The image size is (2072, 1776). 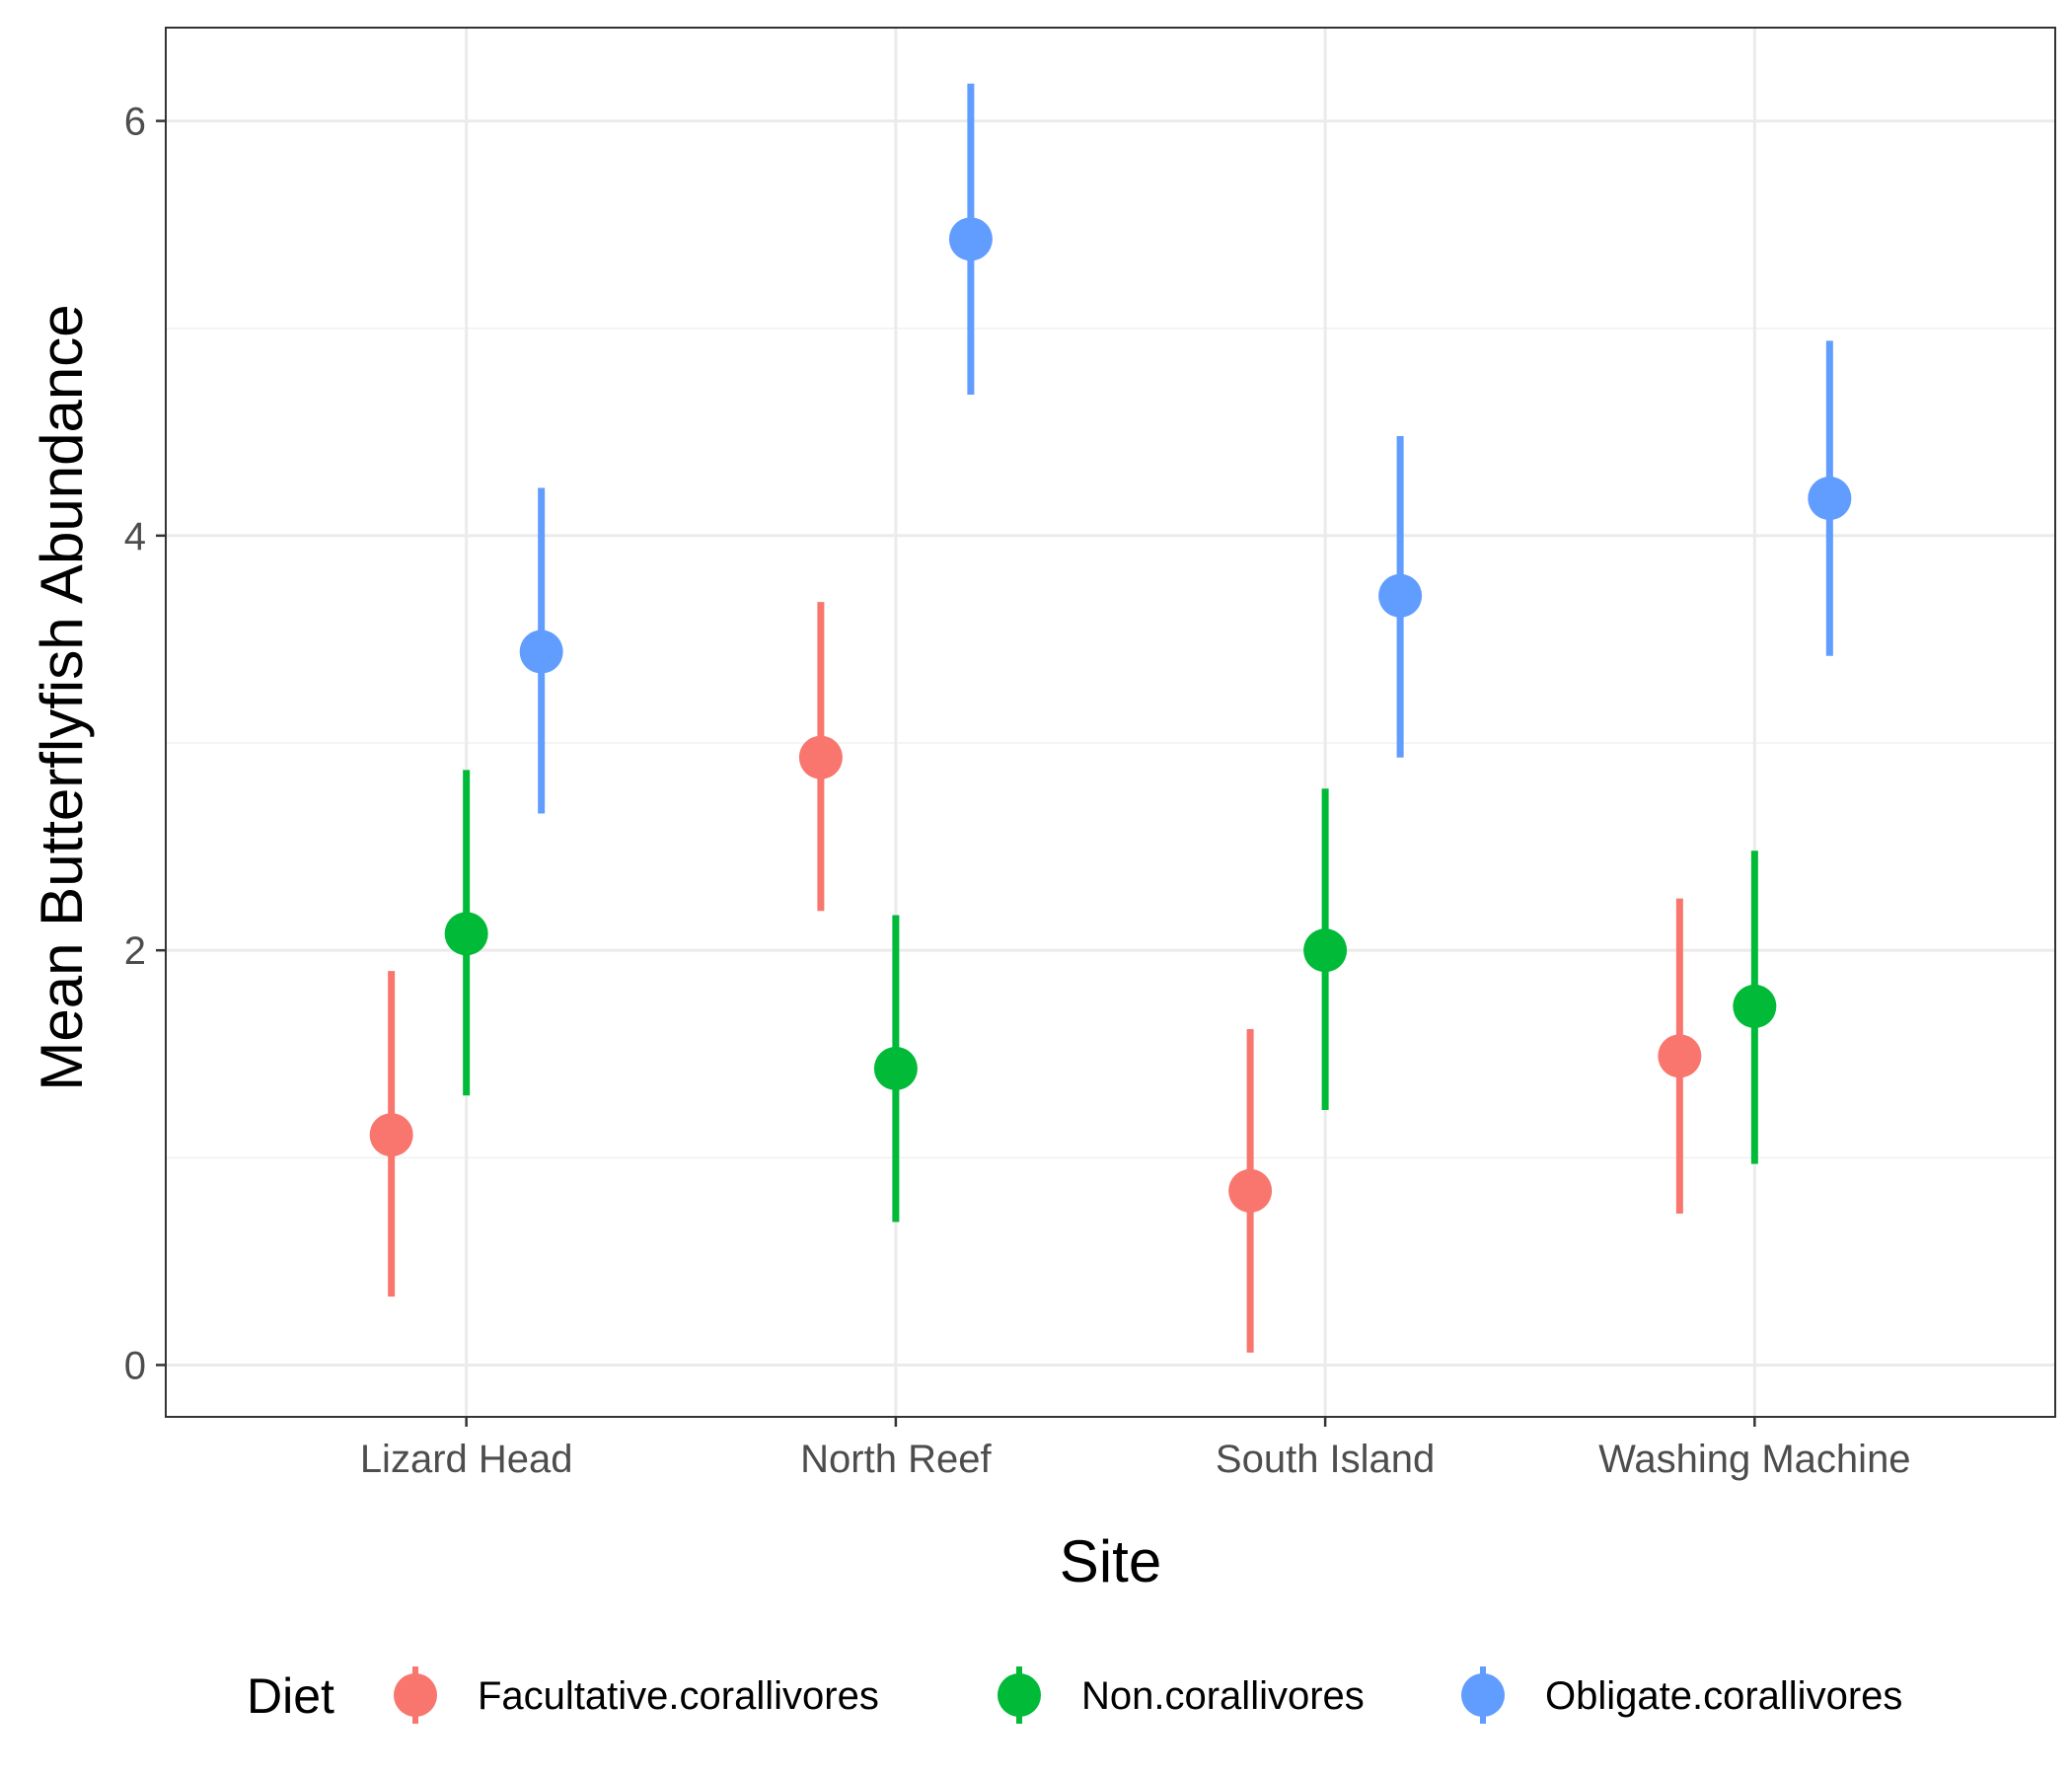 What do you see at coordinates (290, 1696) in the screenshot?
I see `legend-title: Diet` at bounding box center [290, 1696].